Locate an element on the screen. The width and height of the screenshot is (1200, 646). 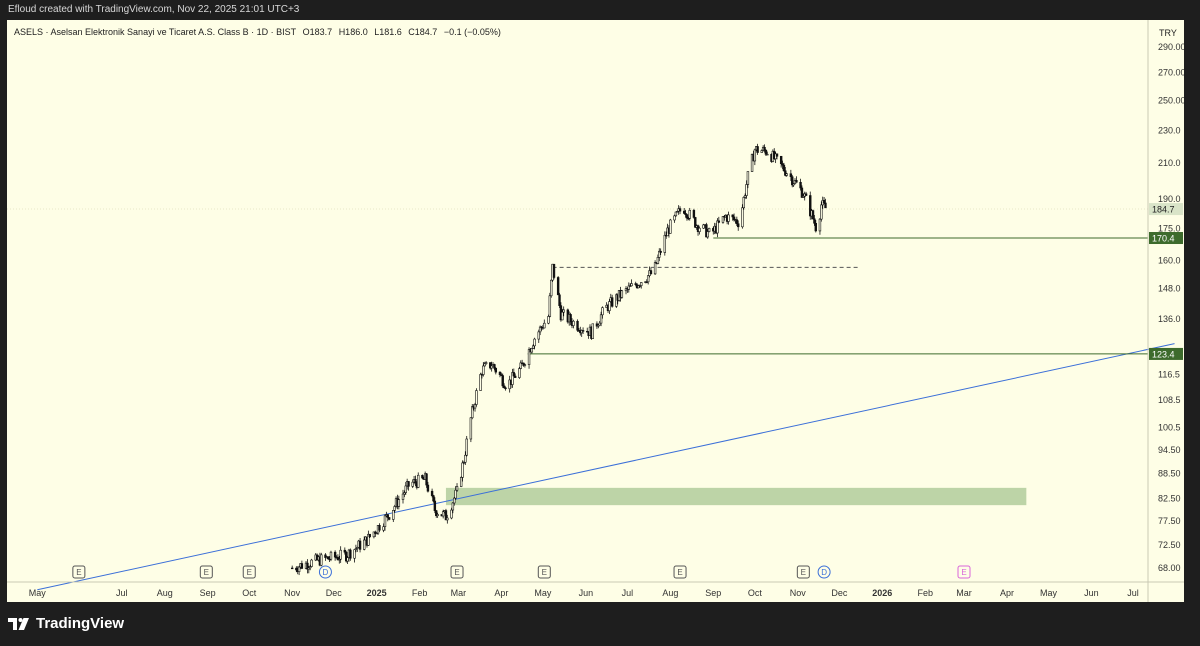
price-tick-label: 160.0 is located at coordinates (1169, 261).